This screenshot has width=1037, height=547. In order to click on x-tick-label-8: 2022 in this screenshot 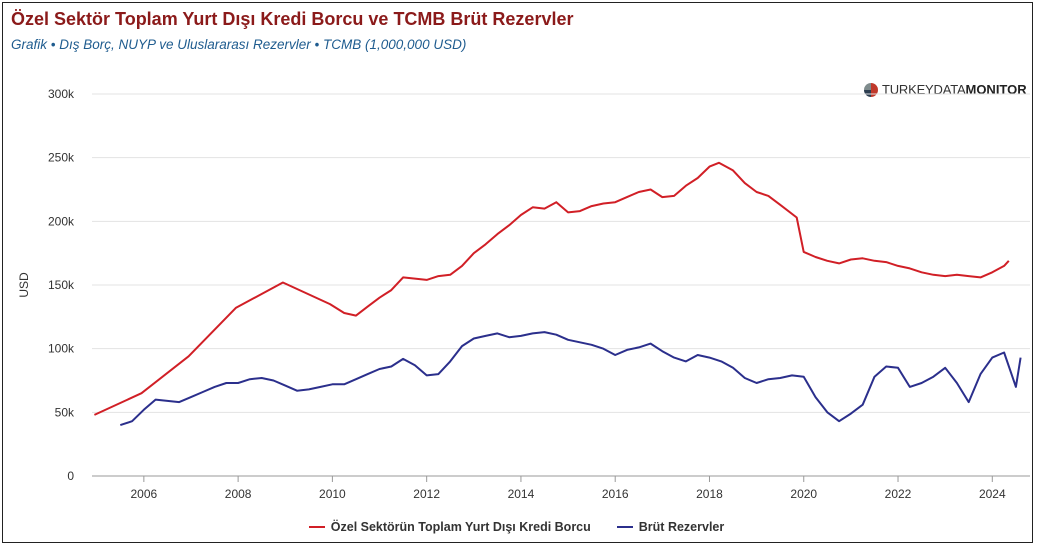, I will do `click(898, 494)`.